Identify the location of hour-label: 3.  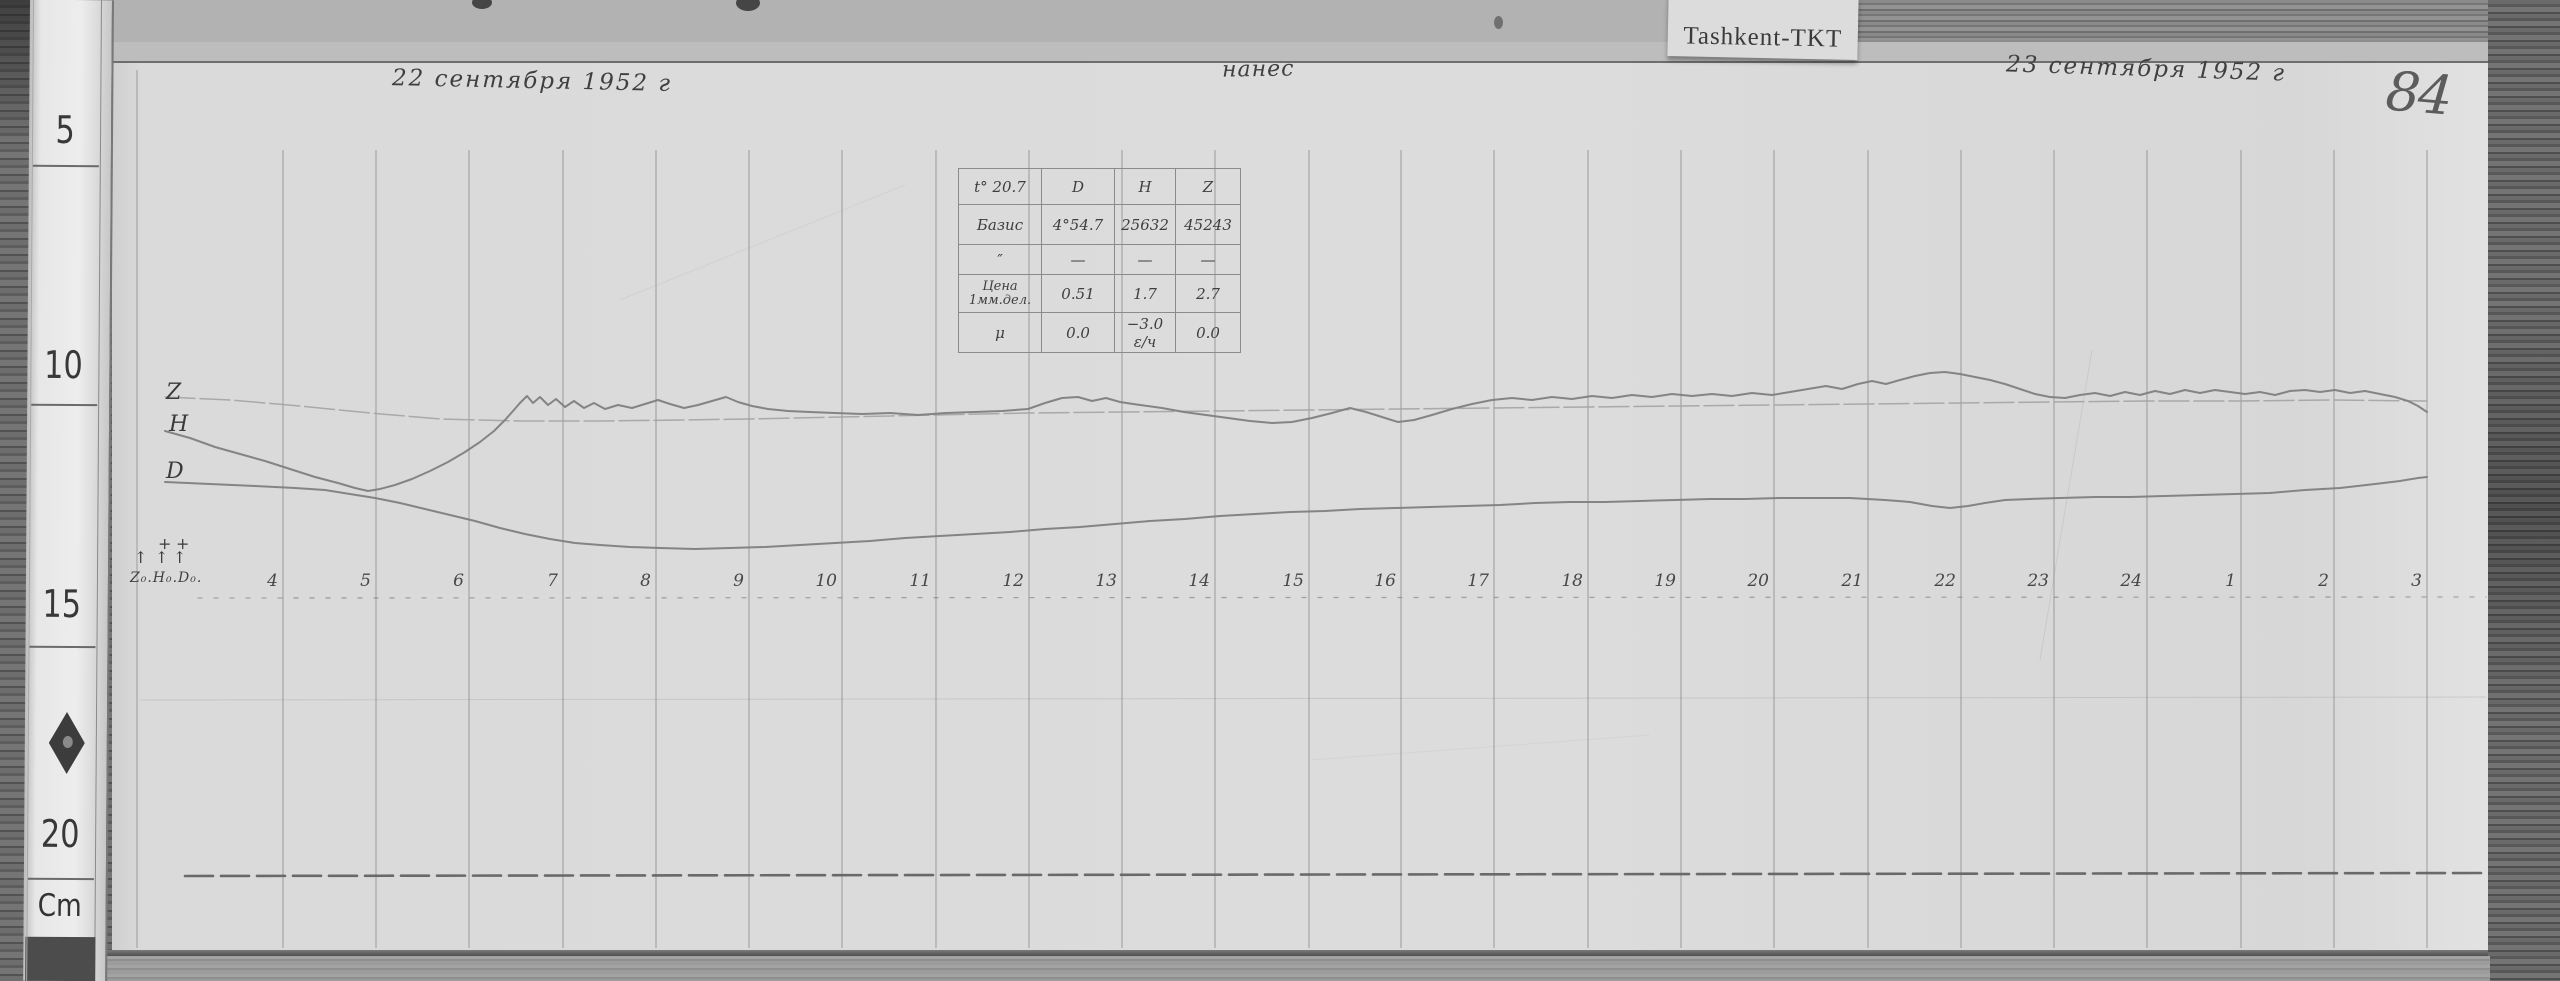
(2416, 581).